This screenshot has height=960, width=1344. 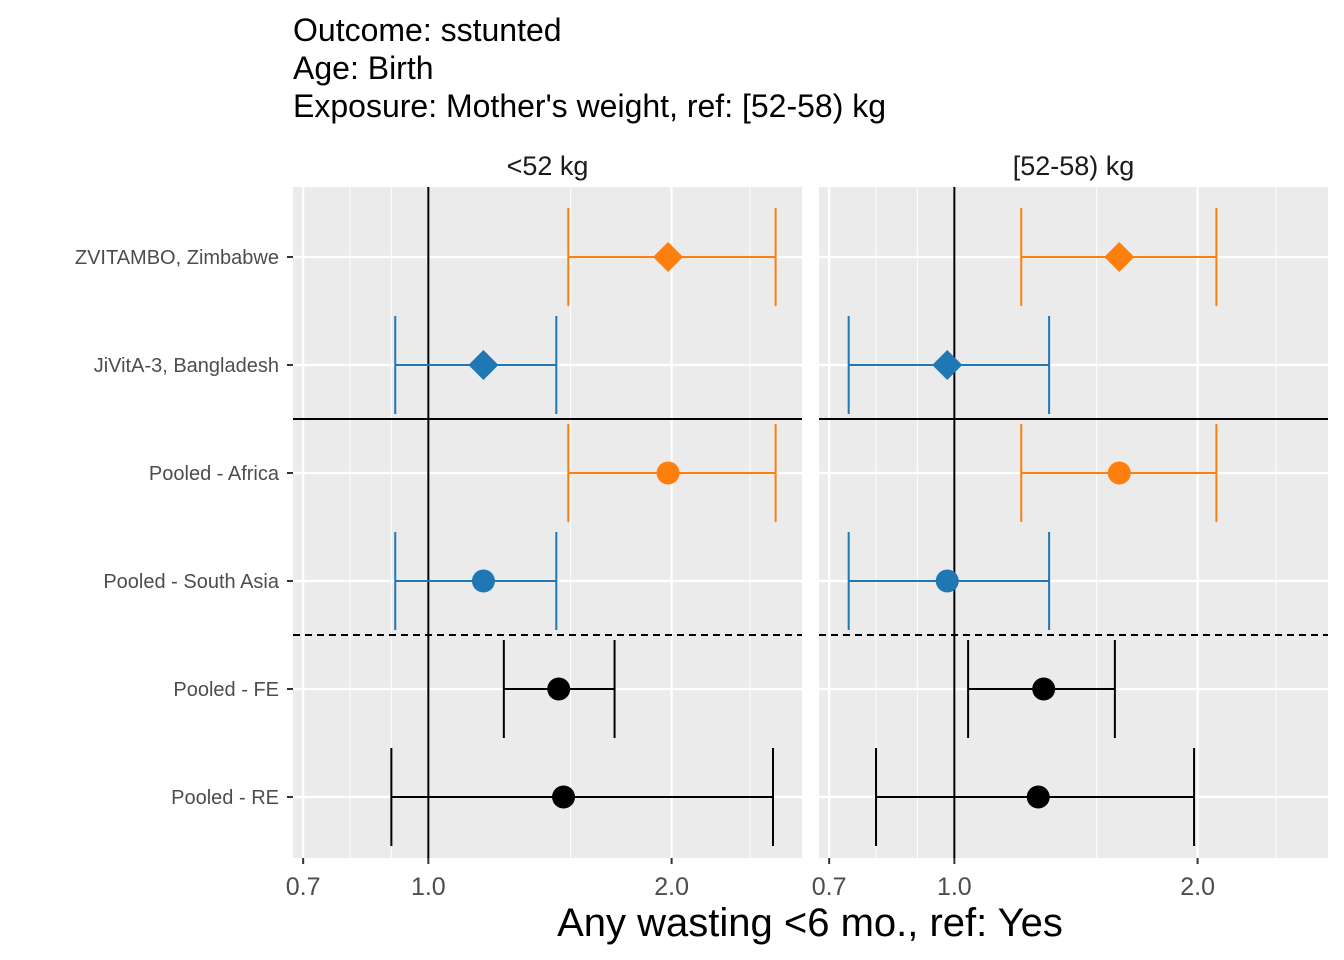 I want to click on y-tick-label: Pooled - South Asia, so click(x=191, y=582).